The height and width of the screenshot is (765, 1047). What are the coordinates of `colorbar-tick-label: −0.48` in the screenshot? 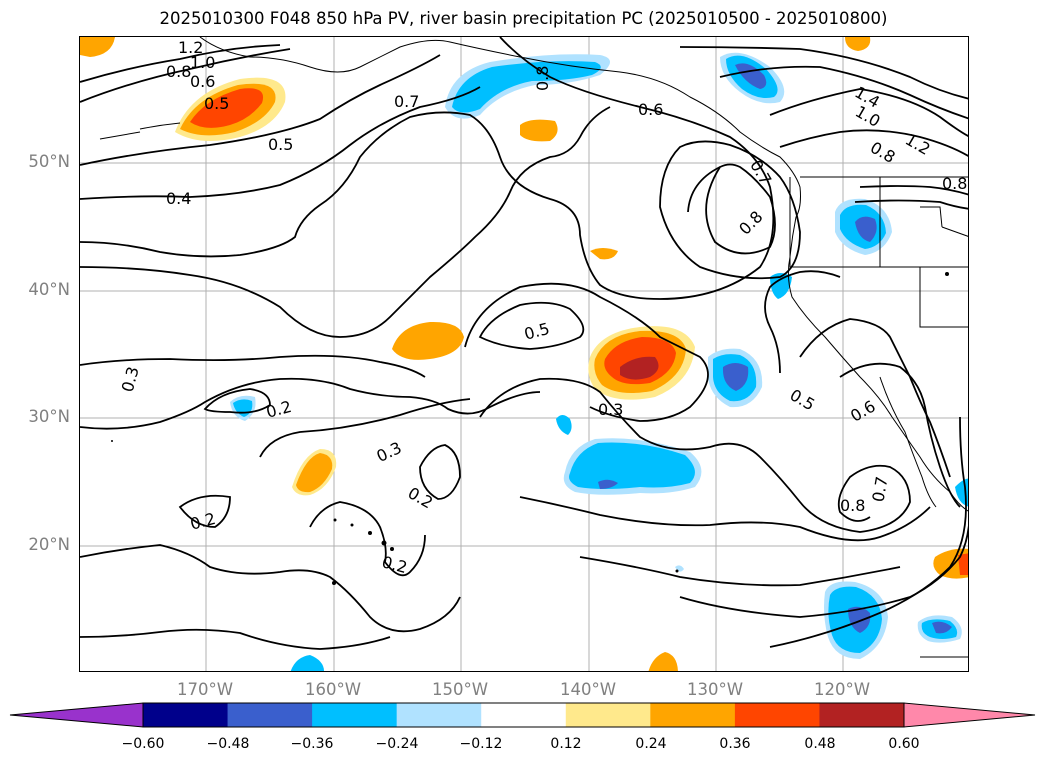 It's located at (228, 744).